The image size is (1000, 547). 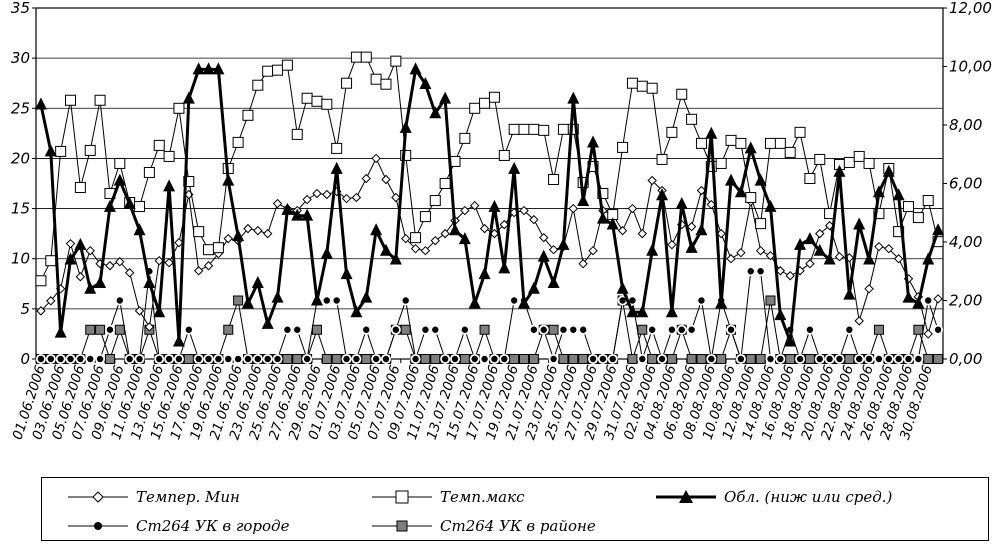 What do you see at coordinates (188, 497) in the screenshot?
I see `legend-label: Темпер. Мин` at bounding box center [188, 497].